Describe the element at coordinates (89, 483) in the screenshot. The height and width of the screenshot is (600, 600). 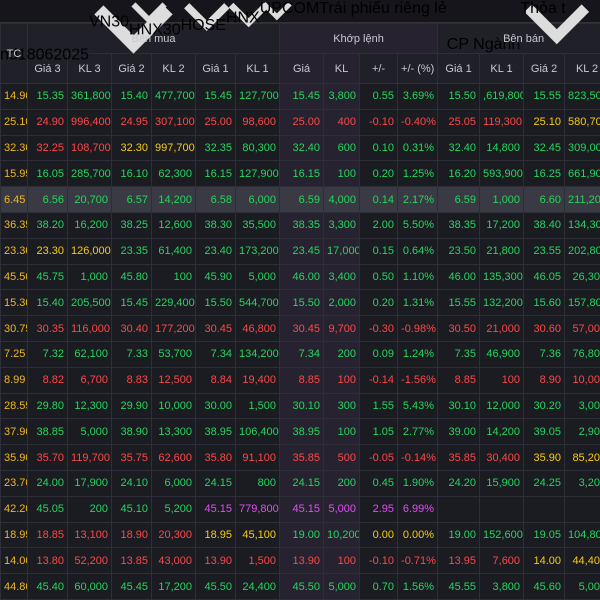
I see `cell: 17,900` at that location.